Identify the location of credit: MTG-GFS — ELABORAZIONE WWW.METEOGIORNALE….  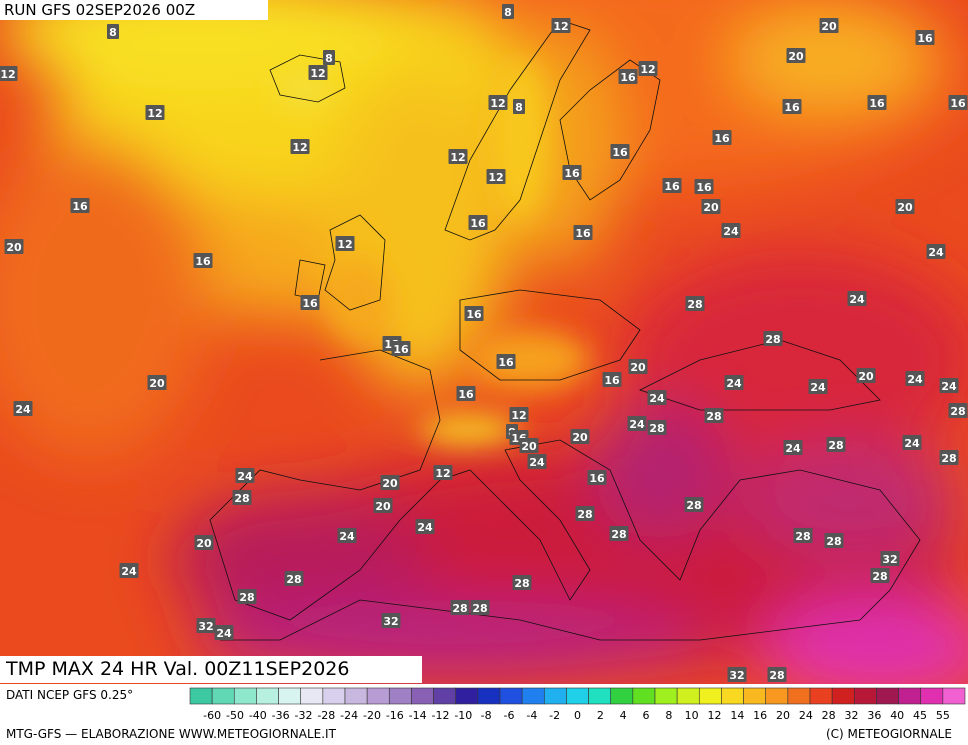
(171, 734).